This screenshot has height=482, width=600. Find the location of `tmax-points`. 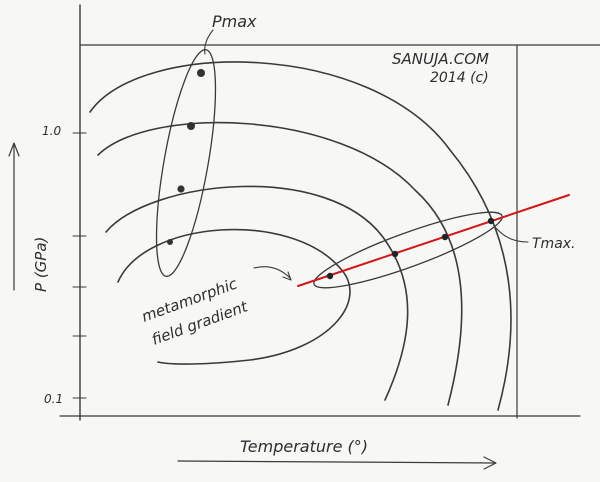

tmax-points is located at coordinates (410, 248).